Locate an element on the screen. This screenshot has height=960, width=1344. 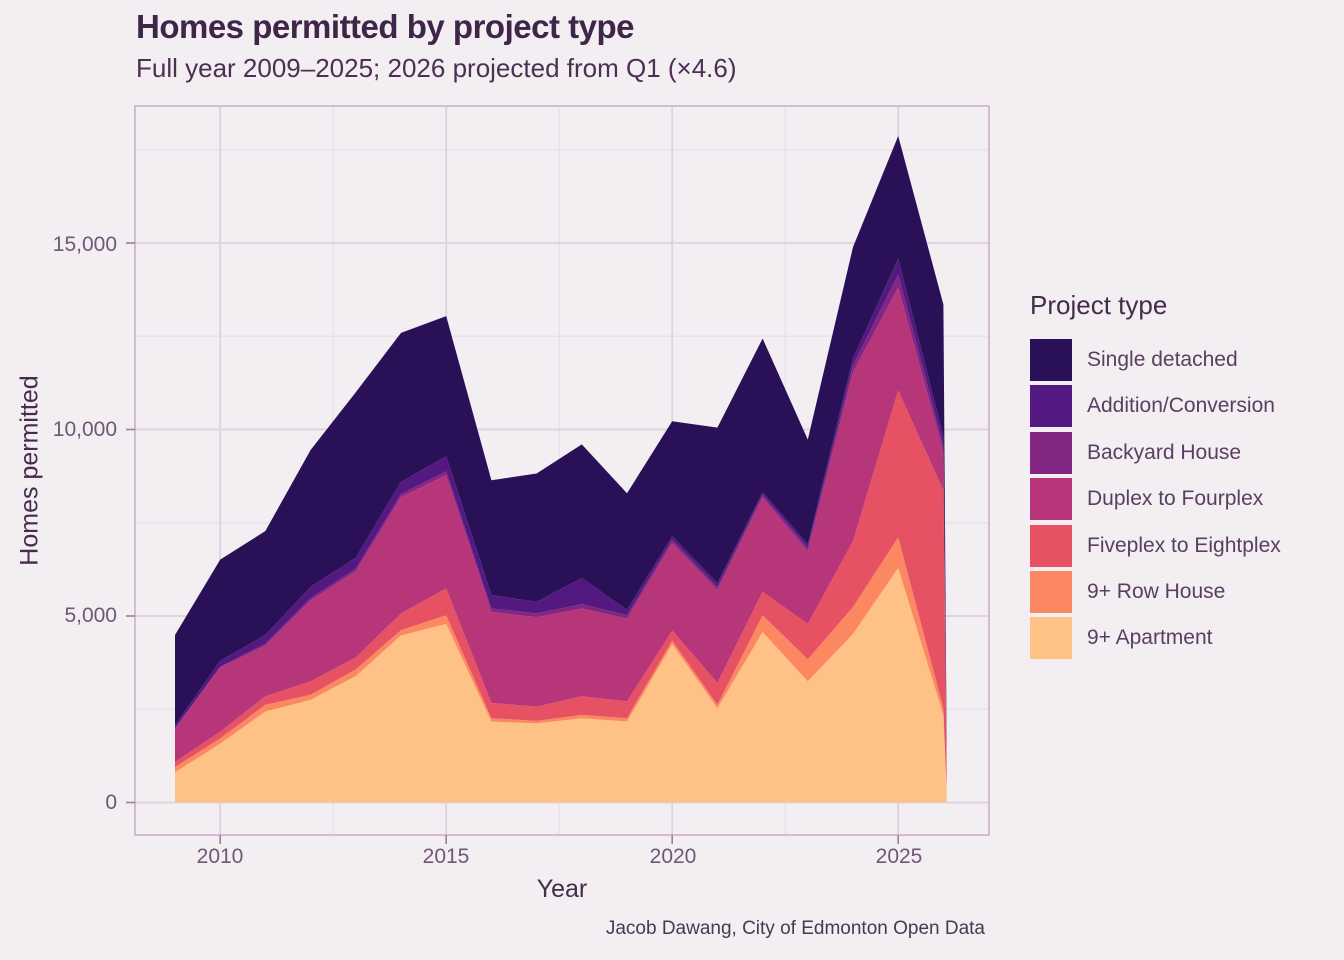
caption: Jacob Dawang, City of Edmonton Open Data is located at coordinates (795, 928).